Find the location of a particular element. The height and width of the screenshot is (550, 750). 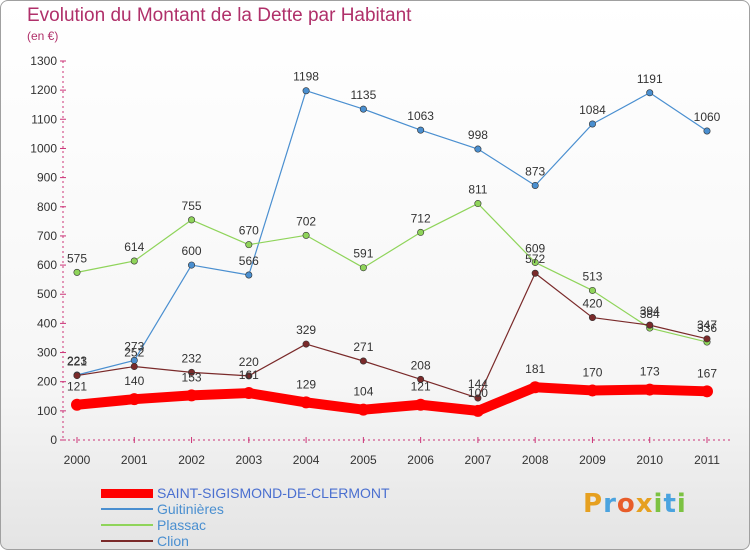

proxiti-logo: Proxiti is located at coordinates (635, 504).